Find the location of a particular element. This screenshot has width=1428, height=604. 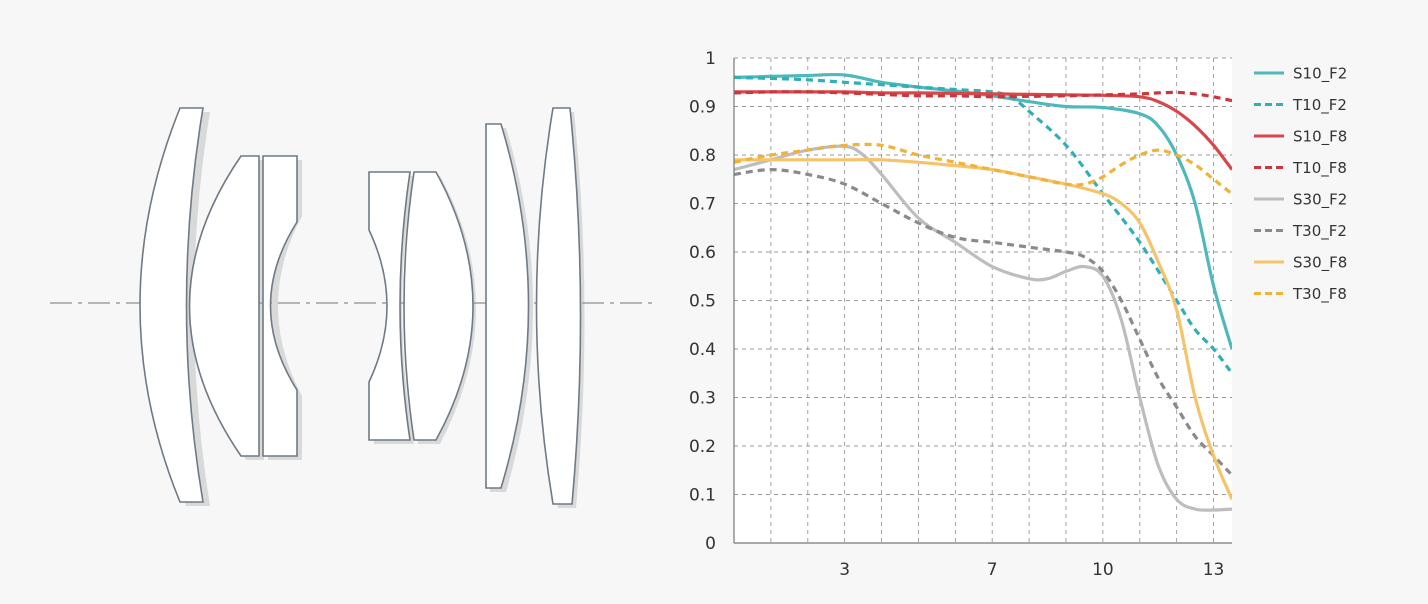

series-line-t30-f8 is located at coordinates (983, 169).